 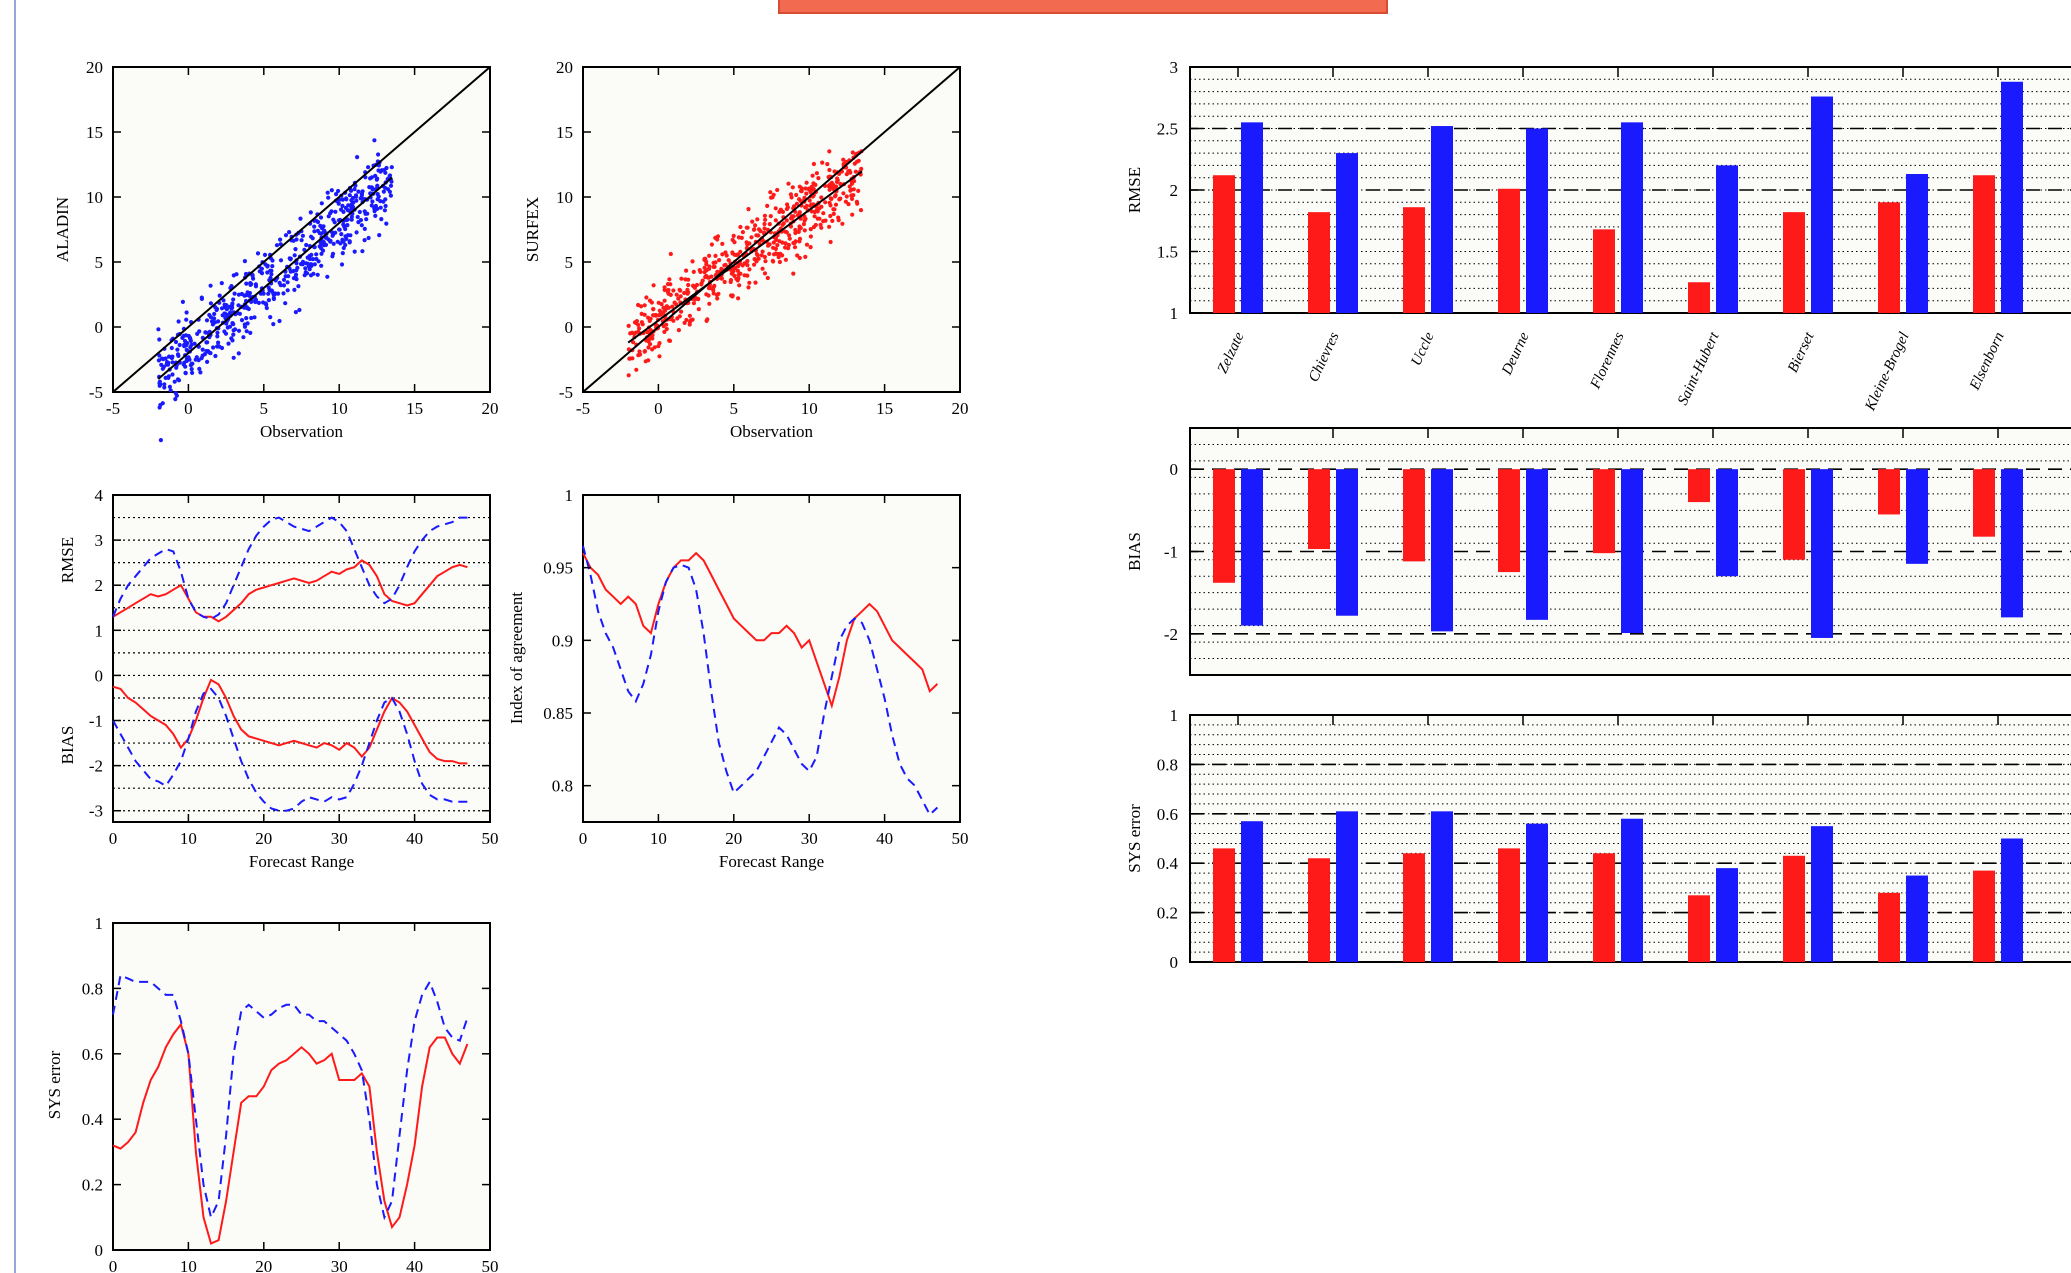 What do you see at coordinates (99, 675) in the screenshot?
I see `y-tick-label: 0` at bounding box center [99, 675].